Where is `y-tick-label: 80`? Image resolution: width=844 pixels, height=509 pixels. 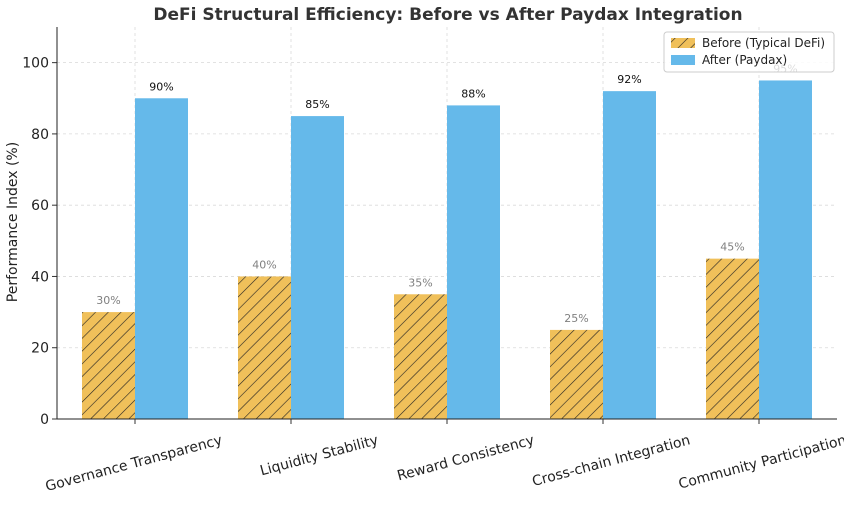
y-tick-label: 80 is located at coordinates (40, 135).